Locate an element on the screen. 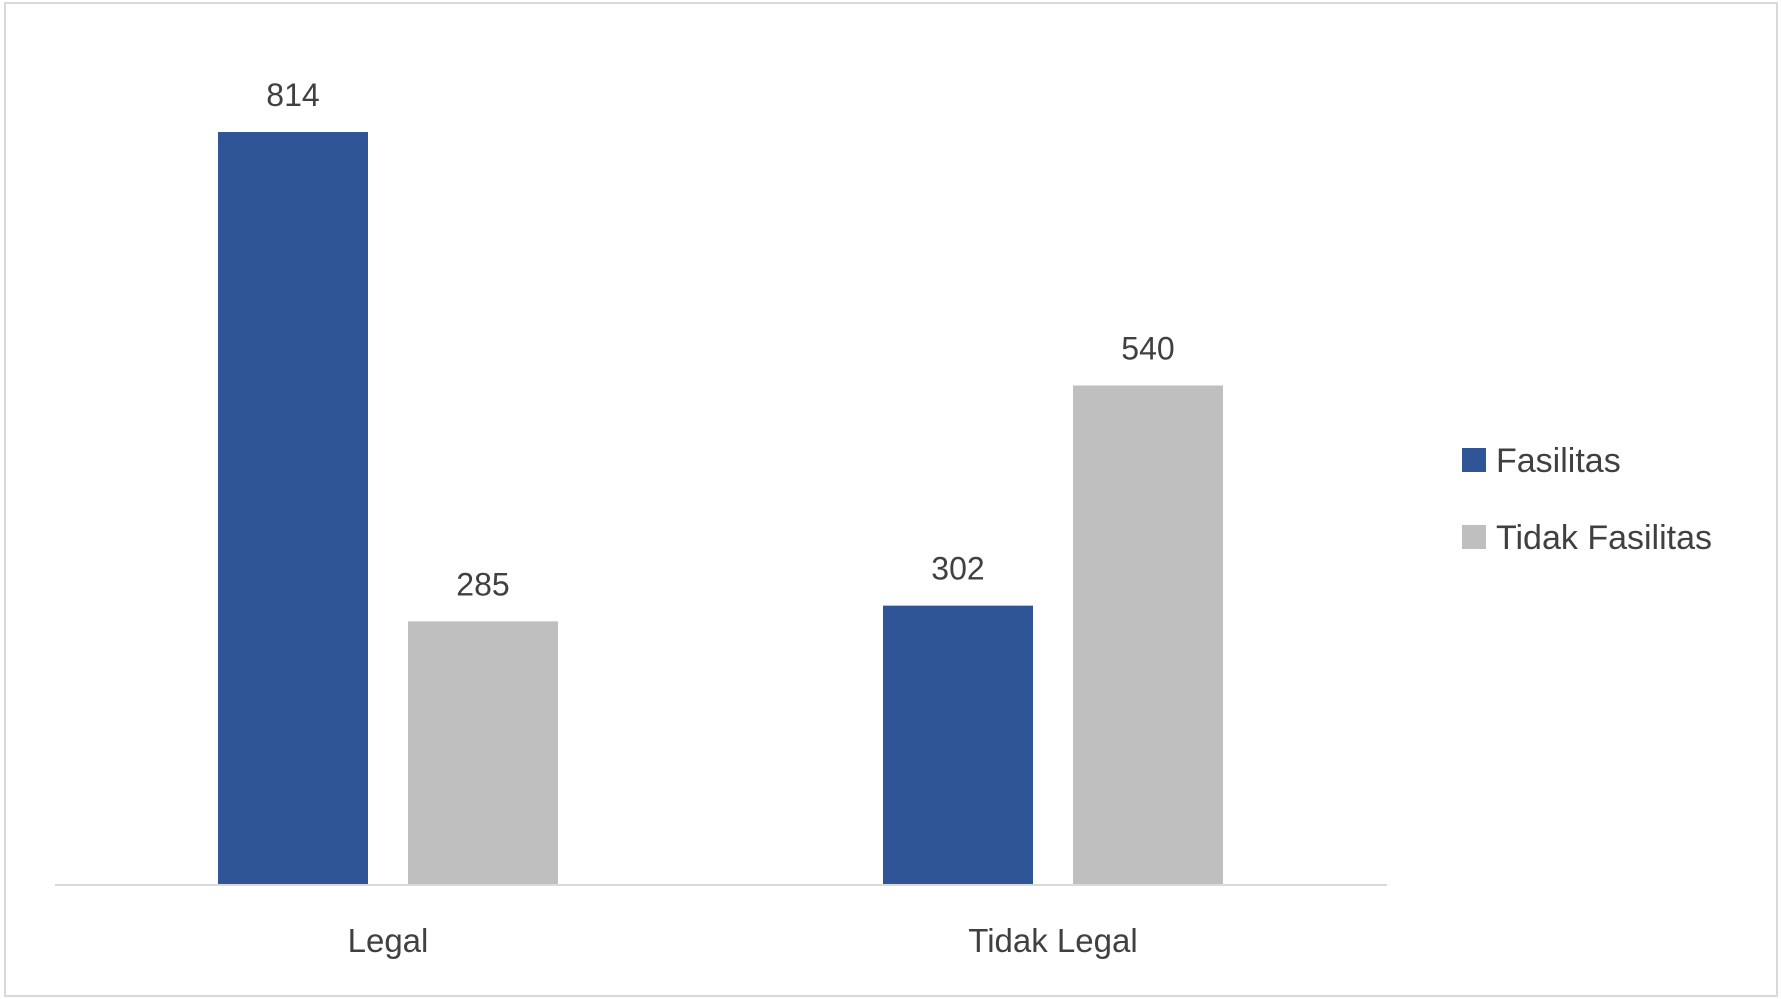 The height and width of the screenshot is (999, 1782). legend: Fasilitas Tidak Fasilitas is located at coordinates (1587, 499).